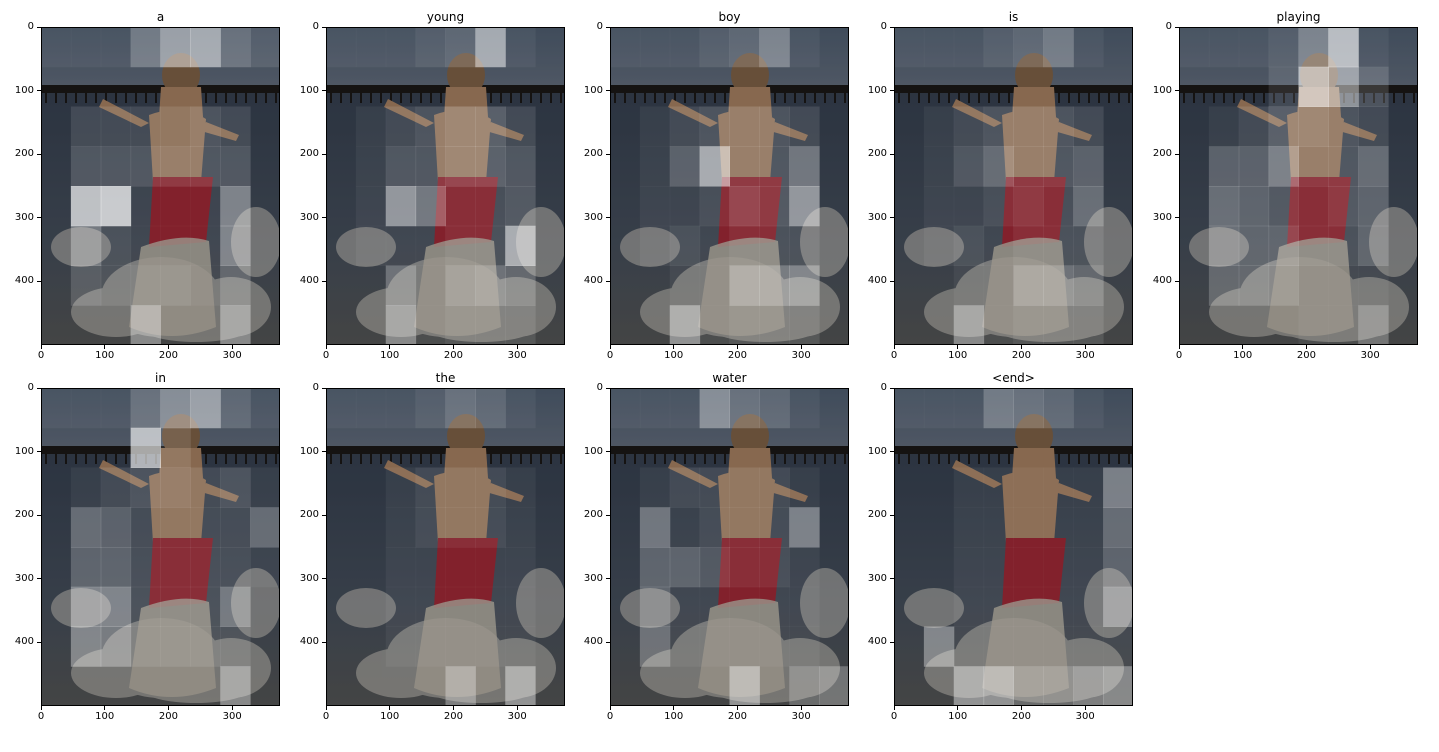 The image size is (1439, 752). What do you see at coordinates (750, 436) in the screenshot?
I see `head` at bounding box center [750, 436].